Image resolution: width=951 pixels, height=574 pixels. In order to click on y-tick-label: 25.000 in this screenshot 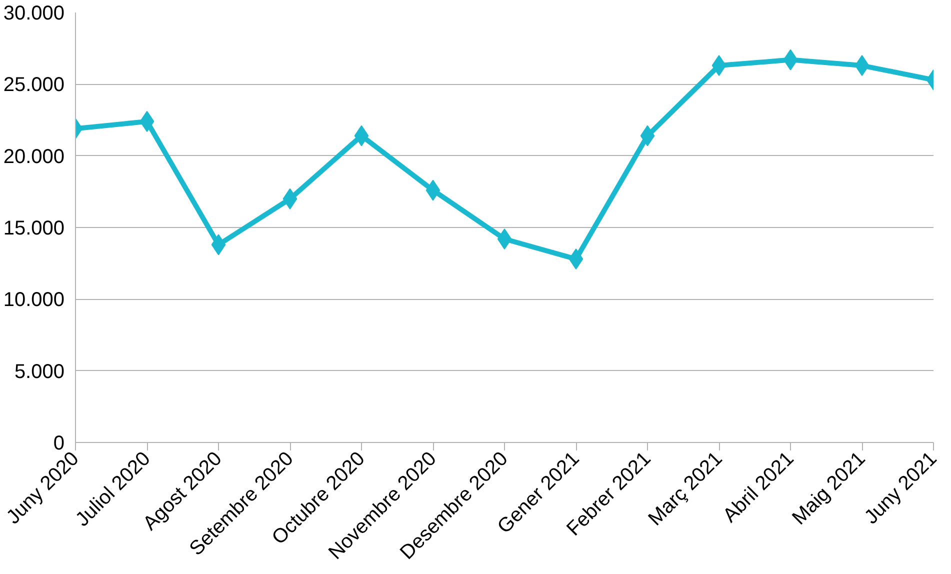, I will do `click(33, 85)`.